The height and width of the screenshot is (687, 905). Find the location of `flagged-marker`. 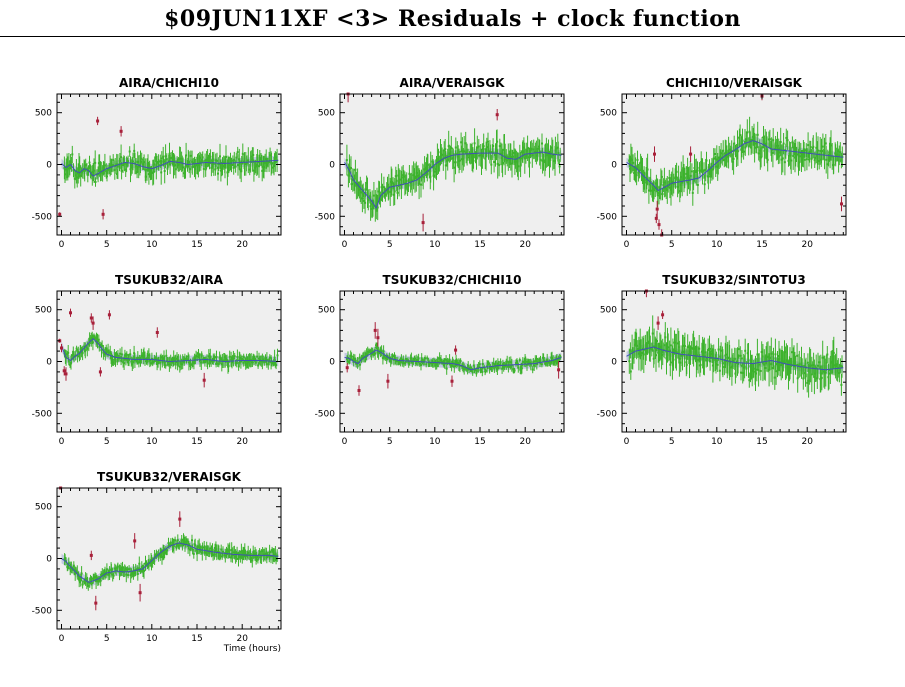

flagged-marker is located at coordinates (656, 218).